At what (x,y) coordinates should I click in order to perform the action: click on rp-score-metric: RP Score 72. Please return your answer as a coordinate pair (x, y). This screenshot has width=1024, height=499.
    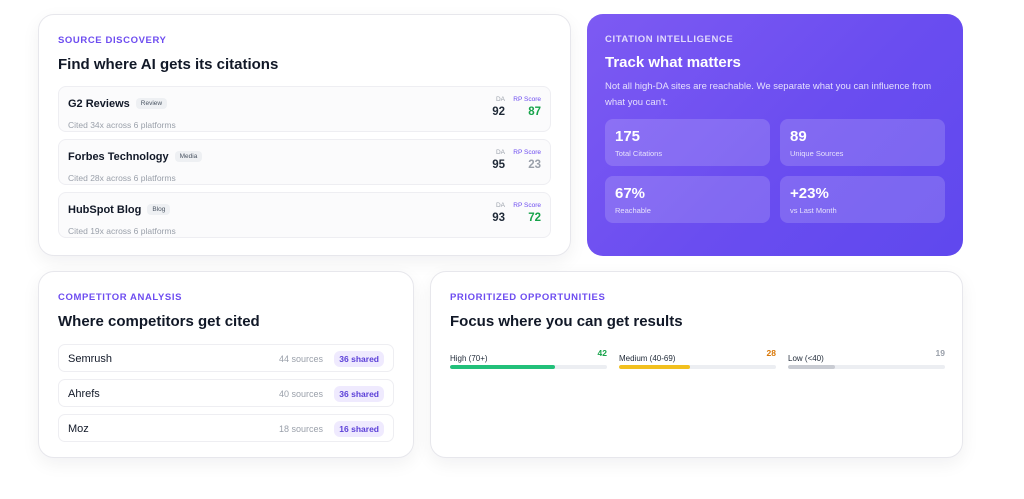
    Looking at the image, I should click on (527, 213).